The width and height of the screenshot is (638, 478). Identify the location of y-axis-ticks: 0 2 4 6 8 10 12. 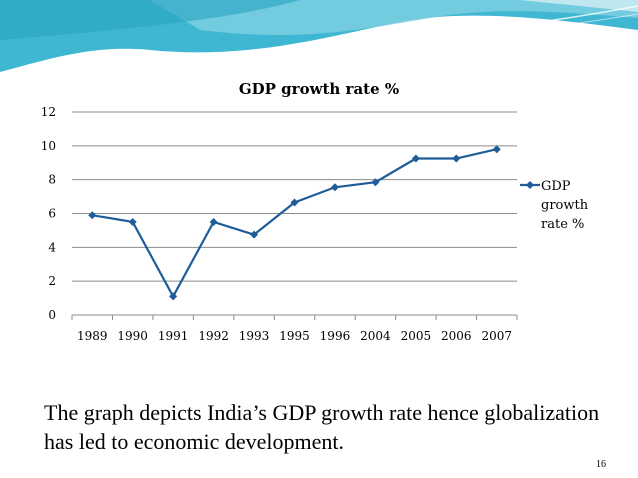
(49, 213).